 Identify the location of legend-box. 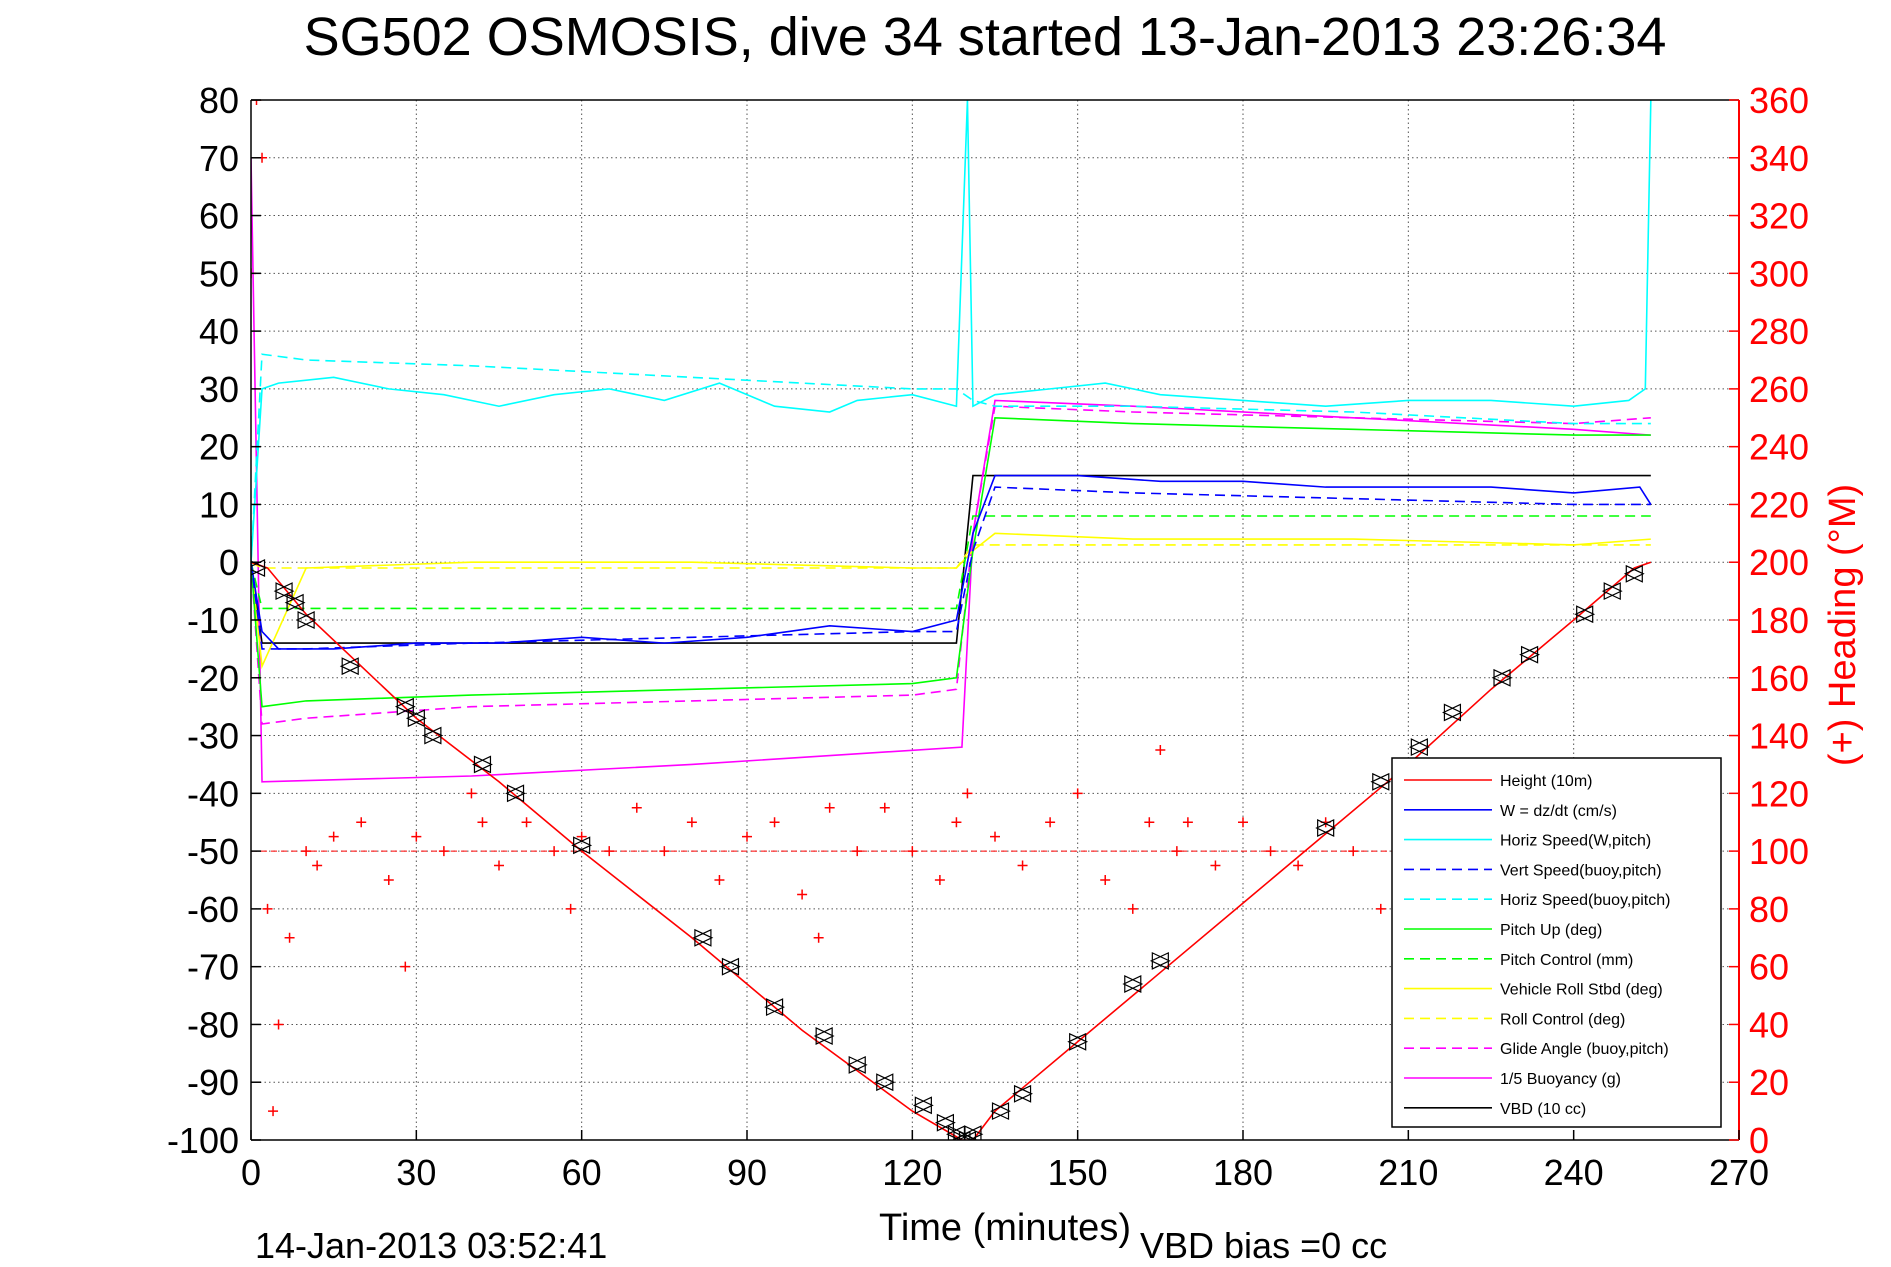
(1556, 942).